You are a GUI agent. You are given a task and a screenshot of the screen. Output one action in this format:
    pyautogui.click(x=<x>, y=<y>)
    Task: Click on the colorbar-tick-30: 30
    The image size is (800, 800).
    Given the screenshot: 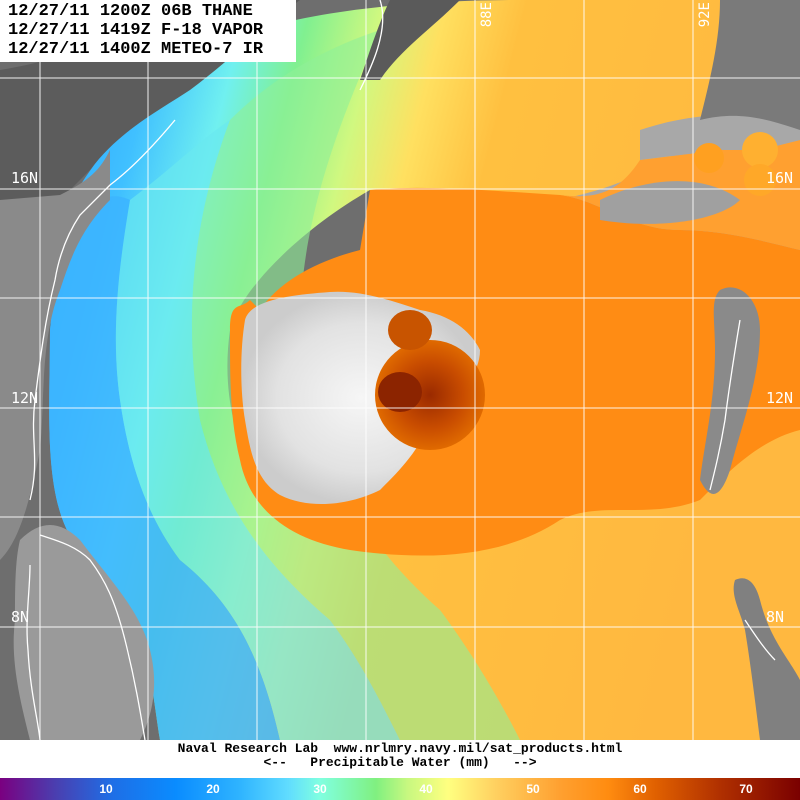 What is the action you would take?
    pyautogui.click(x=320, y=789)
    